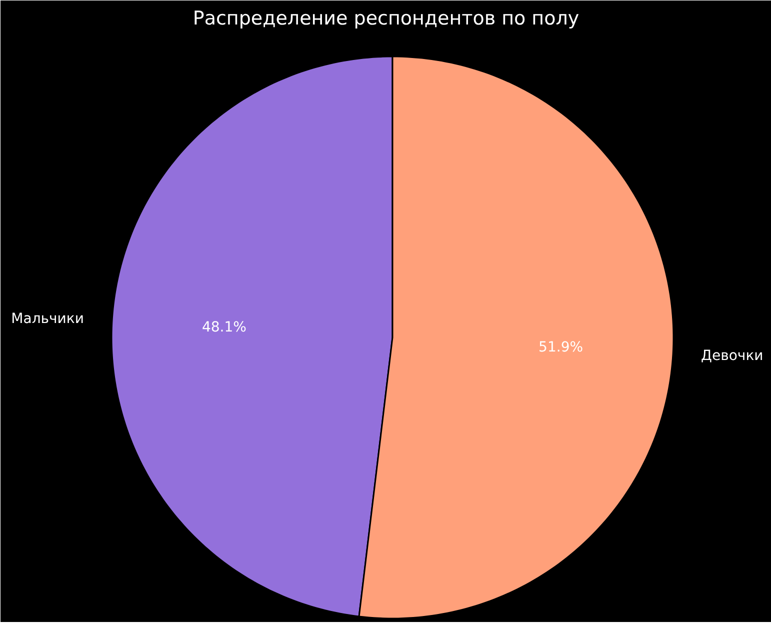 The image size is (771, 623). I want to click on slice-label: Девочки, so click(732, 356).